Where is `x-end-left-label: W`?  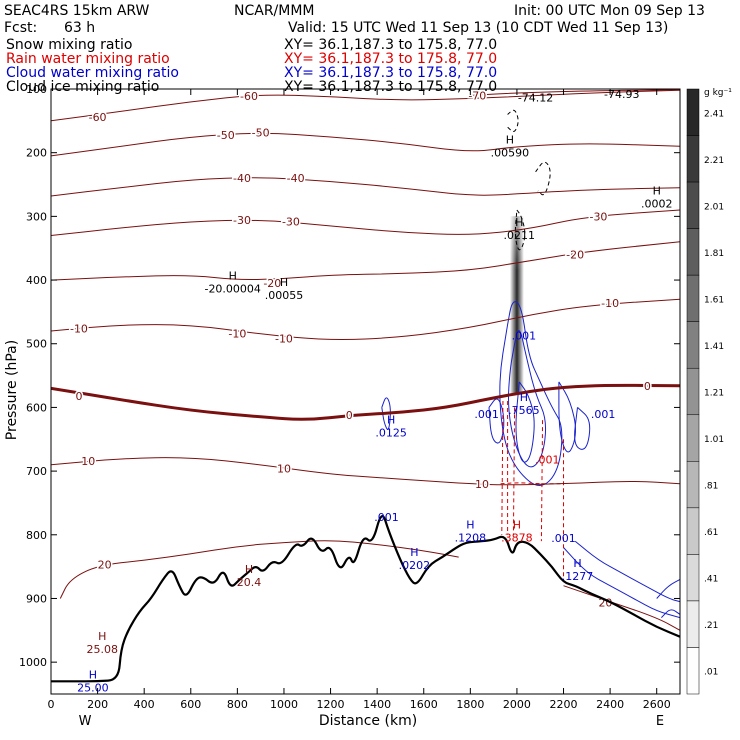 x-end-left-label: W is located at coordinates (85, 721).